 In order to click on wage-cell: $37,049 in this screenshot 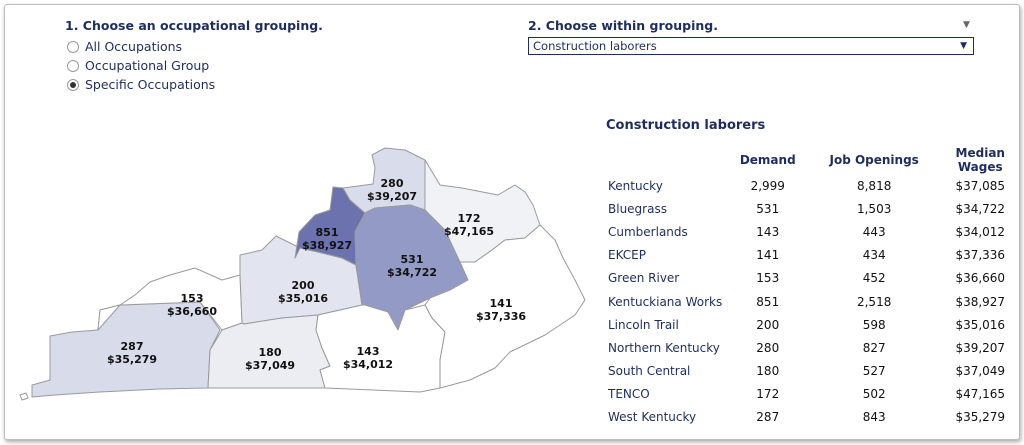, I will do `click(980, 371)`.